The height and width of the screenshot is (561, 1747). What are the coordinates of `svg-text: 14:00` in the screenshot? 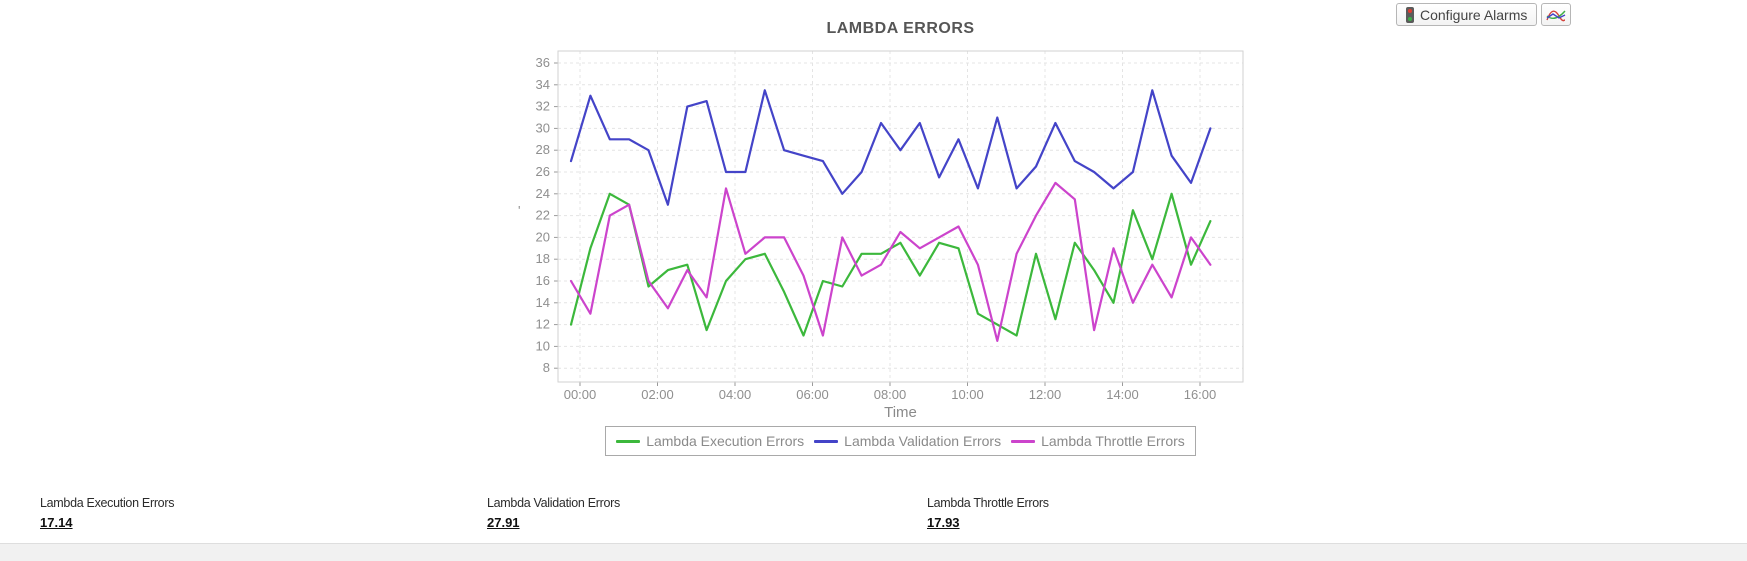 It's located at (1122, 394).